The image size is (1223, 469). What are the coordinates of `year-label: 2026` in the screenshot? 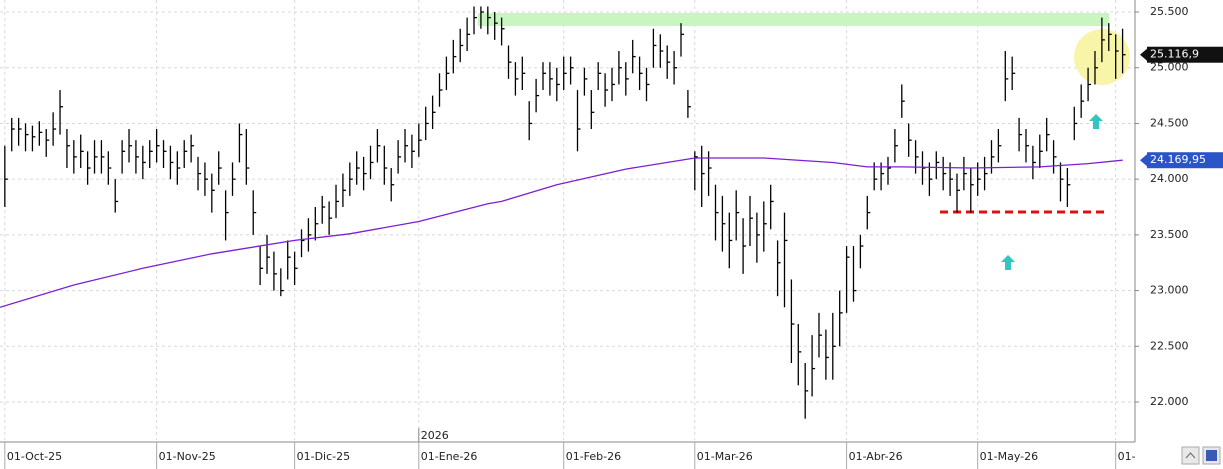 It's located at (435, 435).